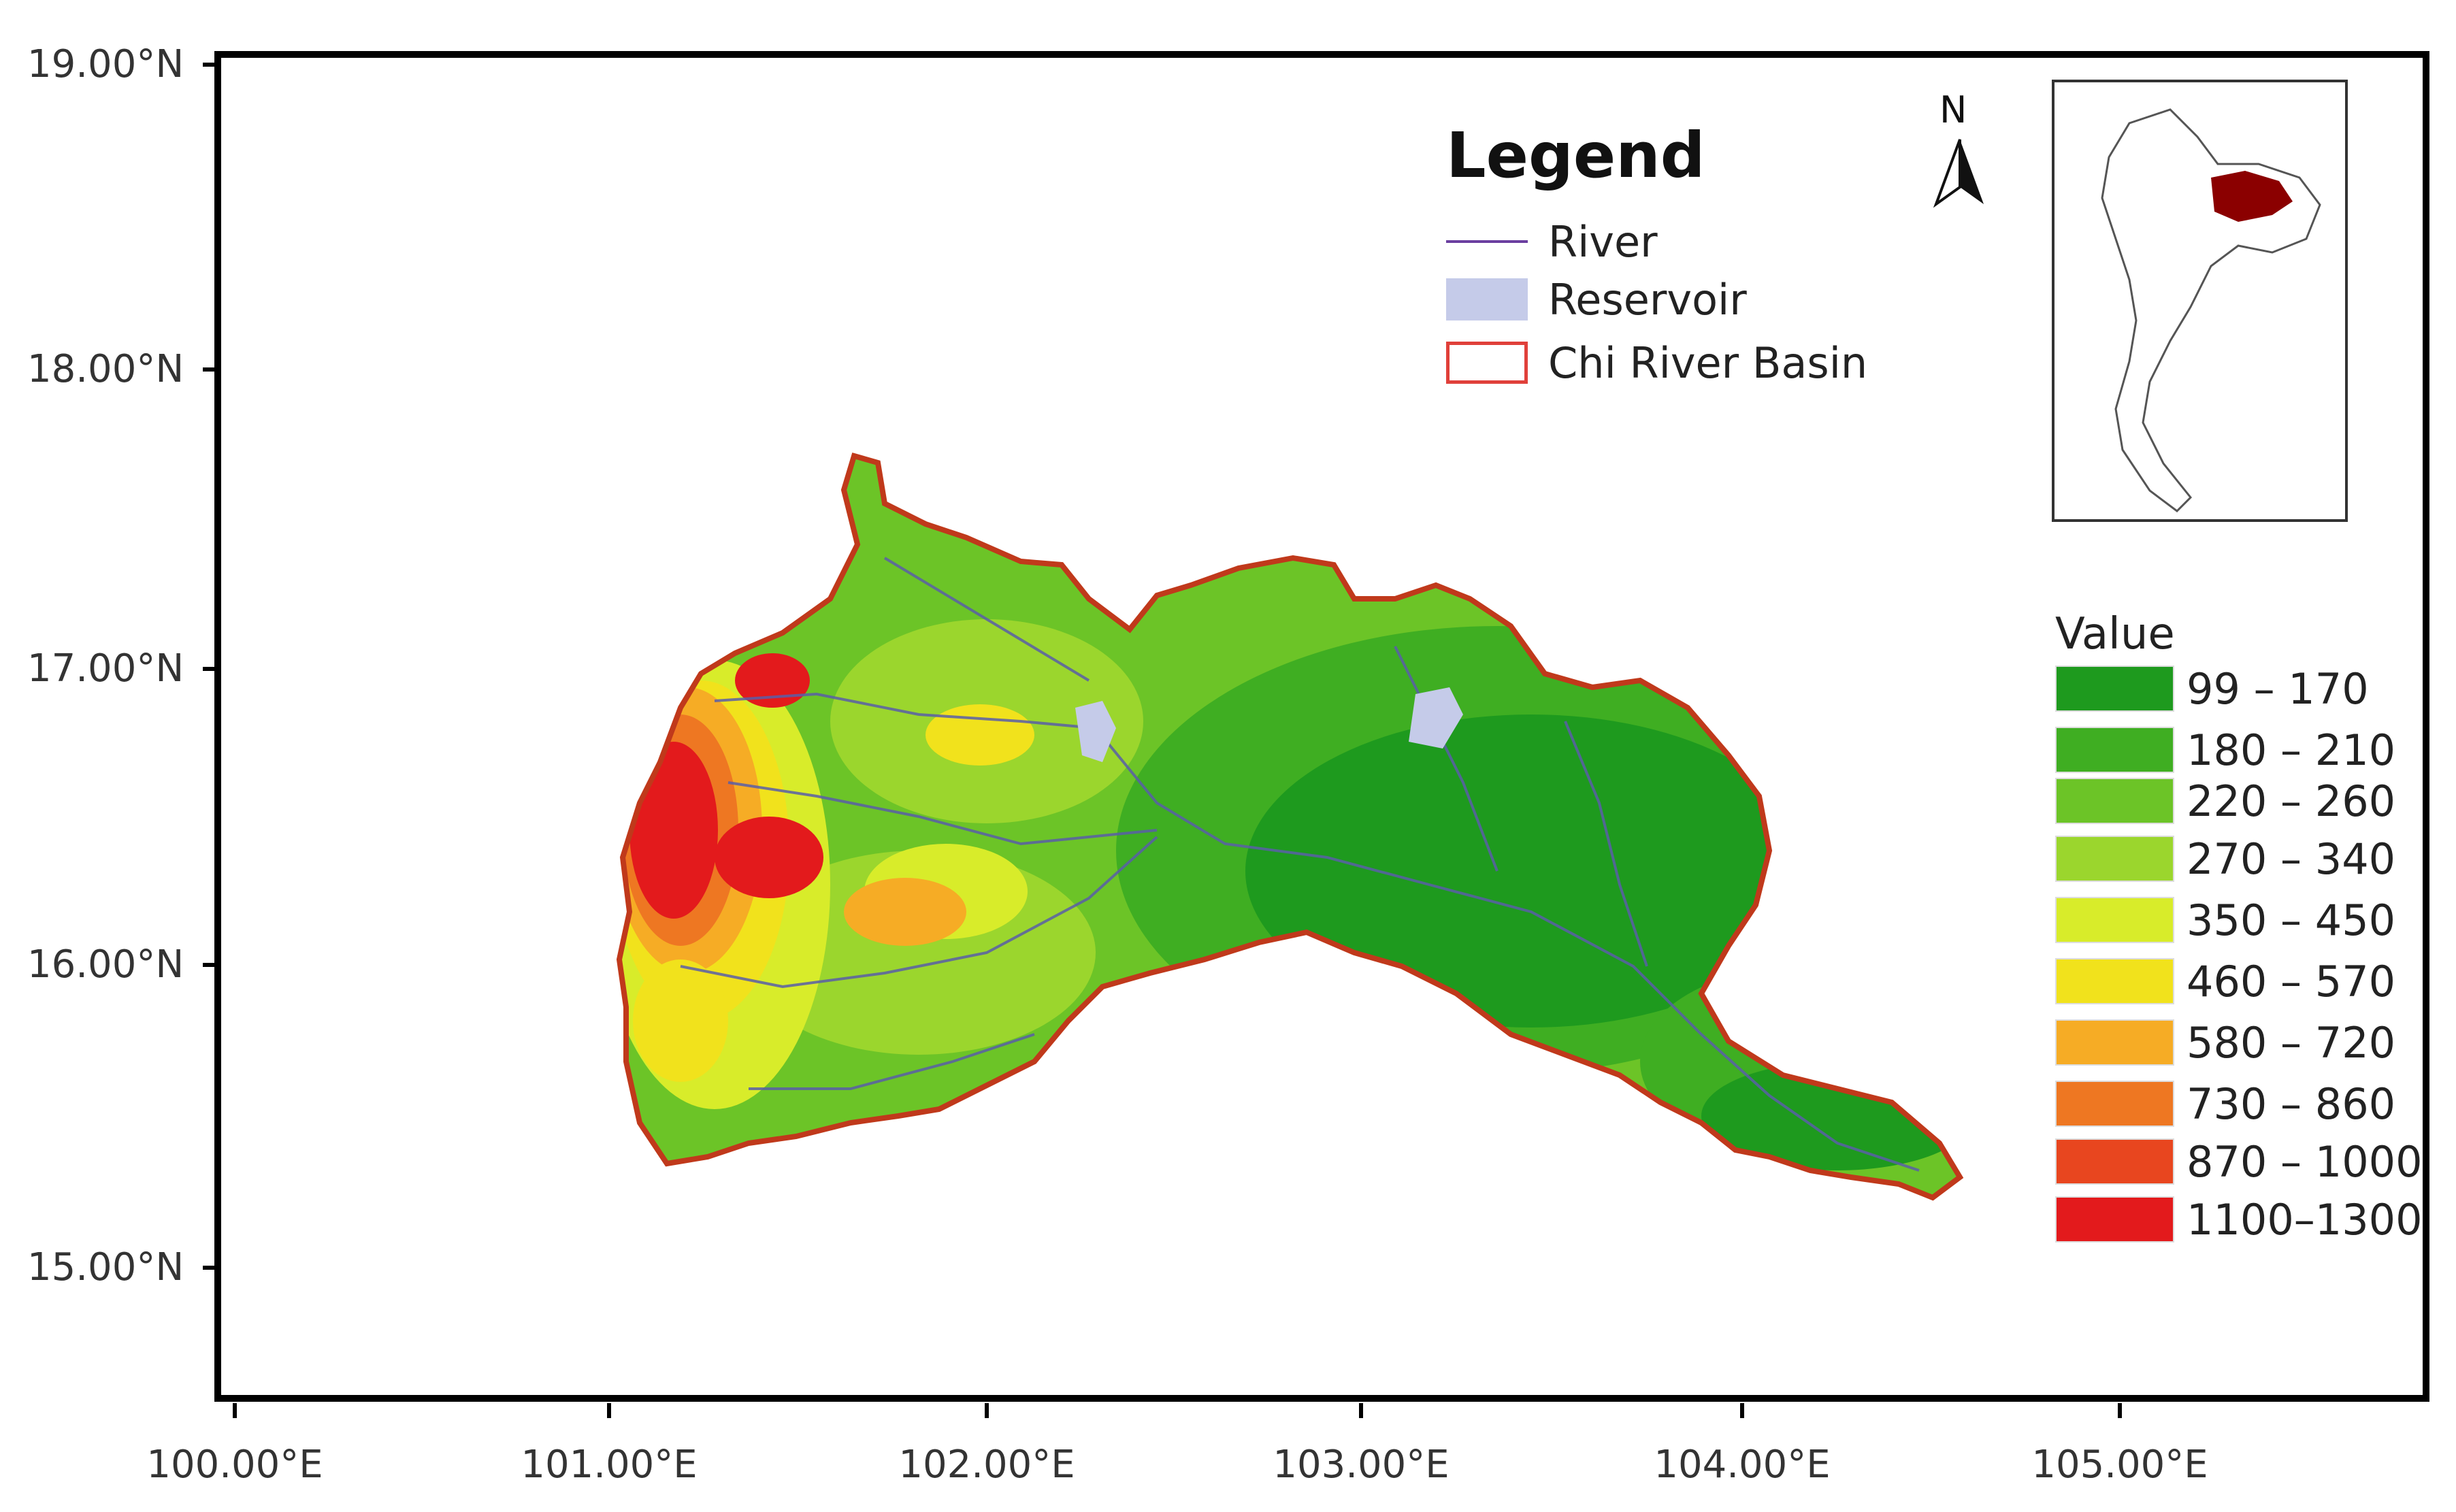  I want to click on lon-label-101: 101.00°E, so click(609, 1465).